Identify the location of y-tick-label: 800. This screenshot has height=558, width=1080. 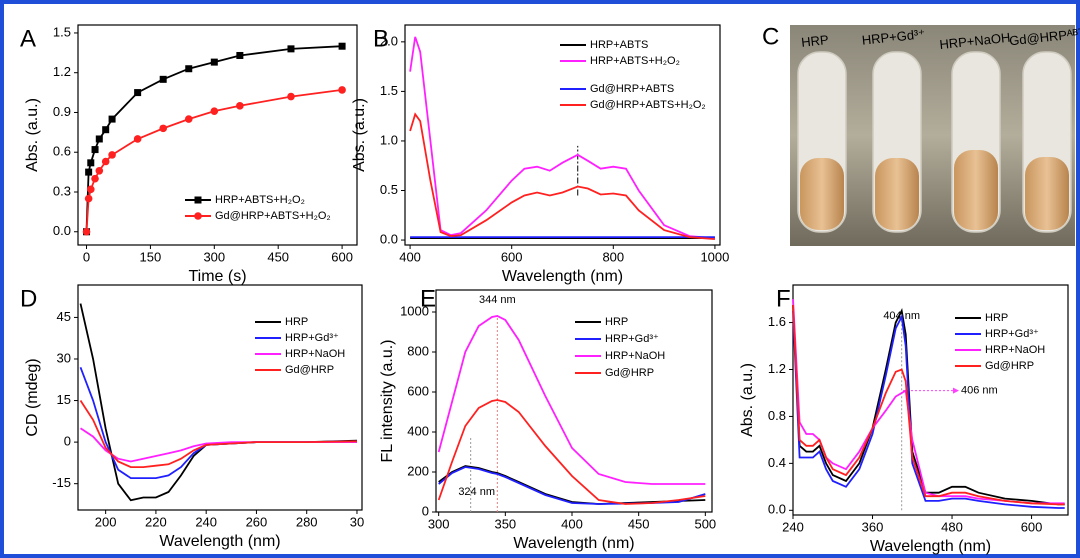
(418, 350).